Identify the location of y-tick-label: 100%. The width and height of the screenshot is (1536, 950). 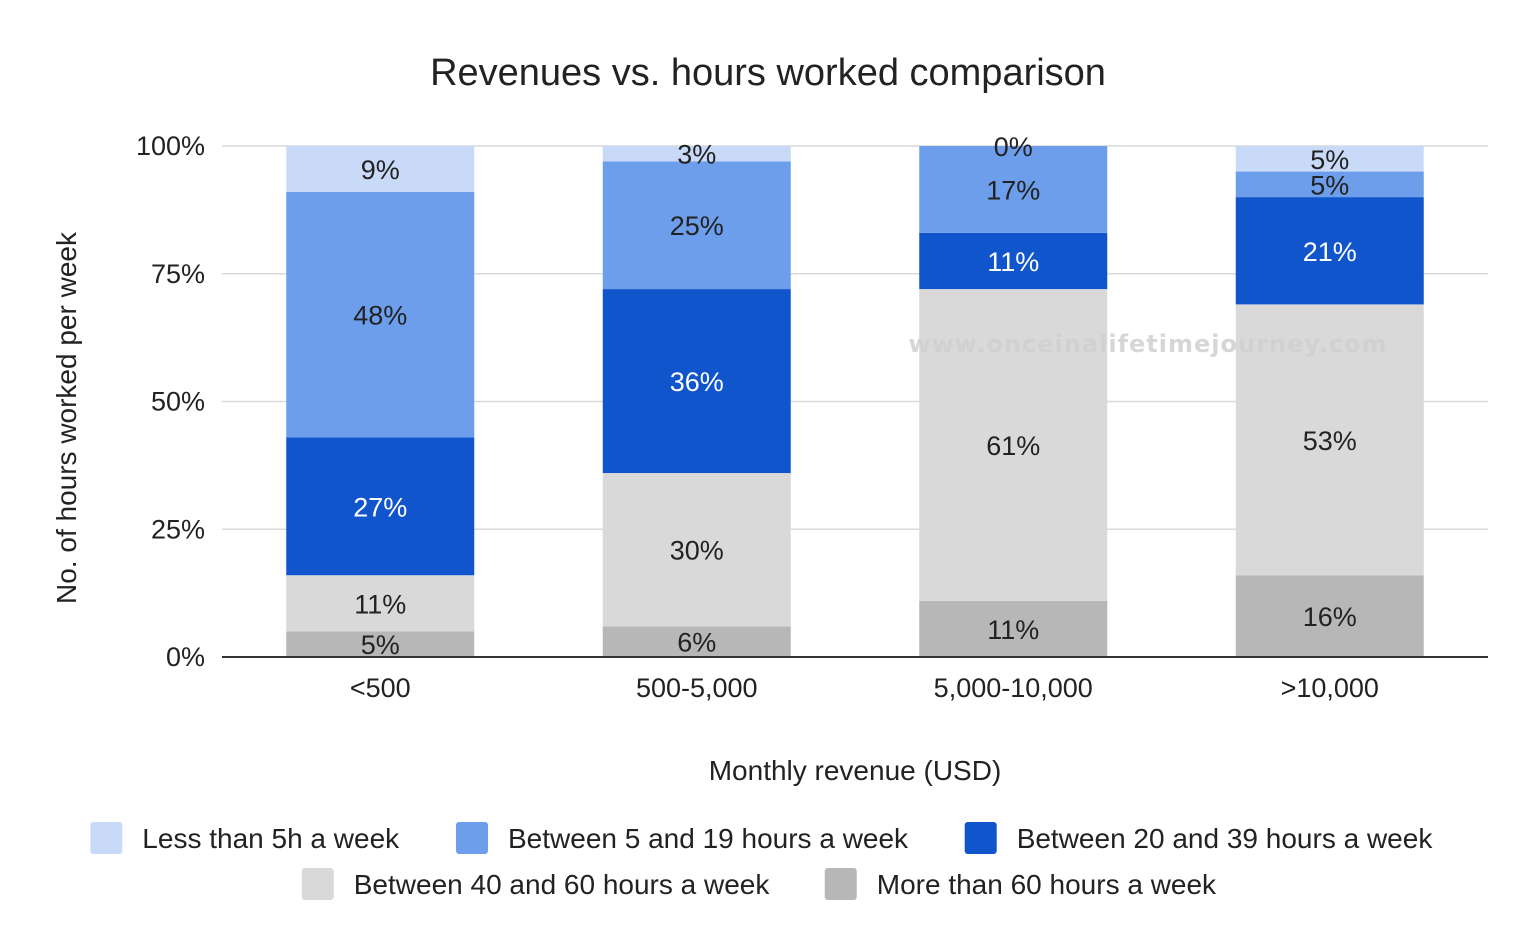
(170, 146).